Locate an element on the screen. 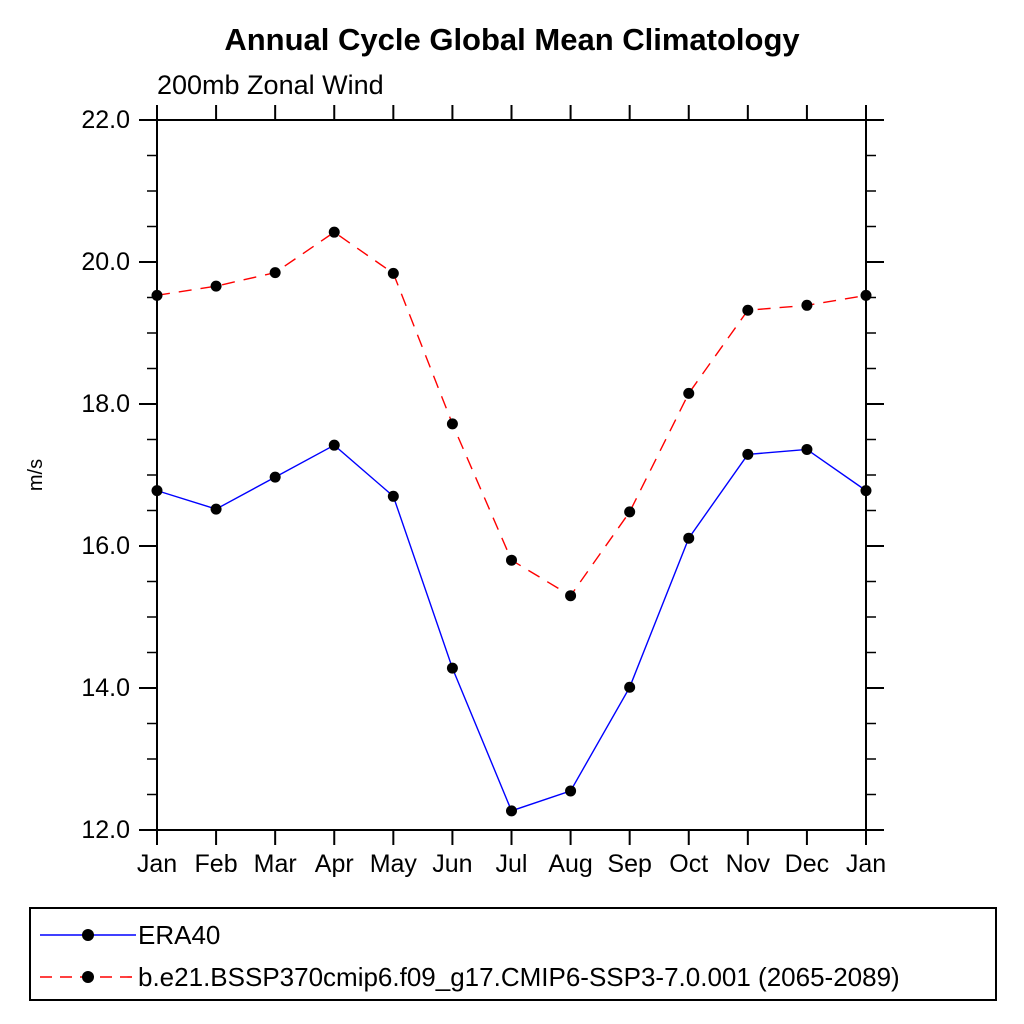  y-tick-label: 12.0 is located at coordinates (105, 830).